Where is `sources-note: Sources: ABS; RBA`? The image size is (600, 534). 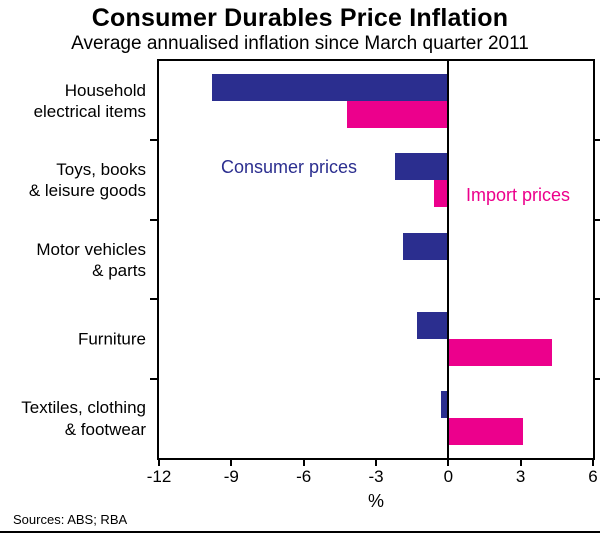
sources-note: Sources: ABS; RBA is located at coordinates (70, 519).